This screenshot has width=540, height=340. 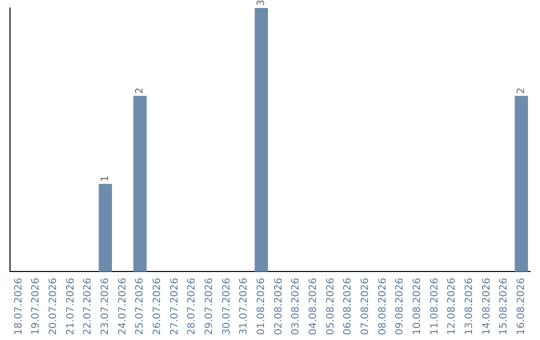 What do you see at coordinates (521, 307) in the screenshot?
I see `x-tick-label: 16.08.2026` at bounding box center [521, 307].